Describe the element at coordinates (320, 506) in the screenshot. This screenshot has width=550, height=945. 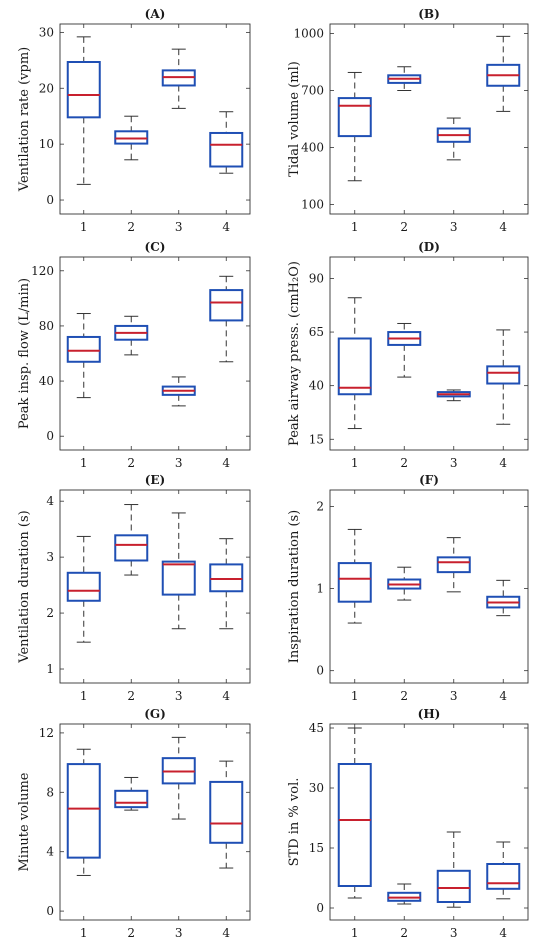
I see `y-tick-label: 2` at that location.